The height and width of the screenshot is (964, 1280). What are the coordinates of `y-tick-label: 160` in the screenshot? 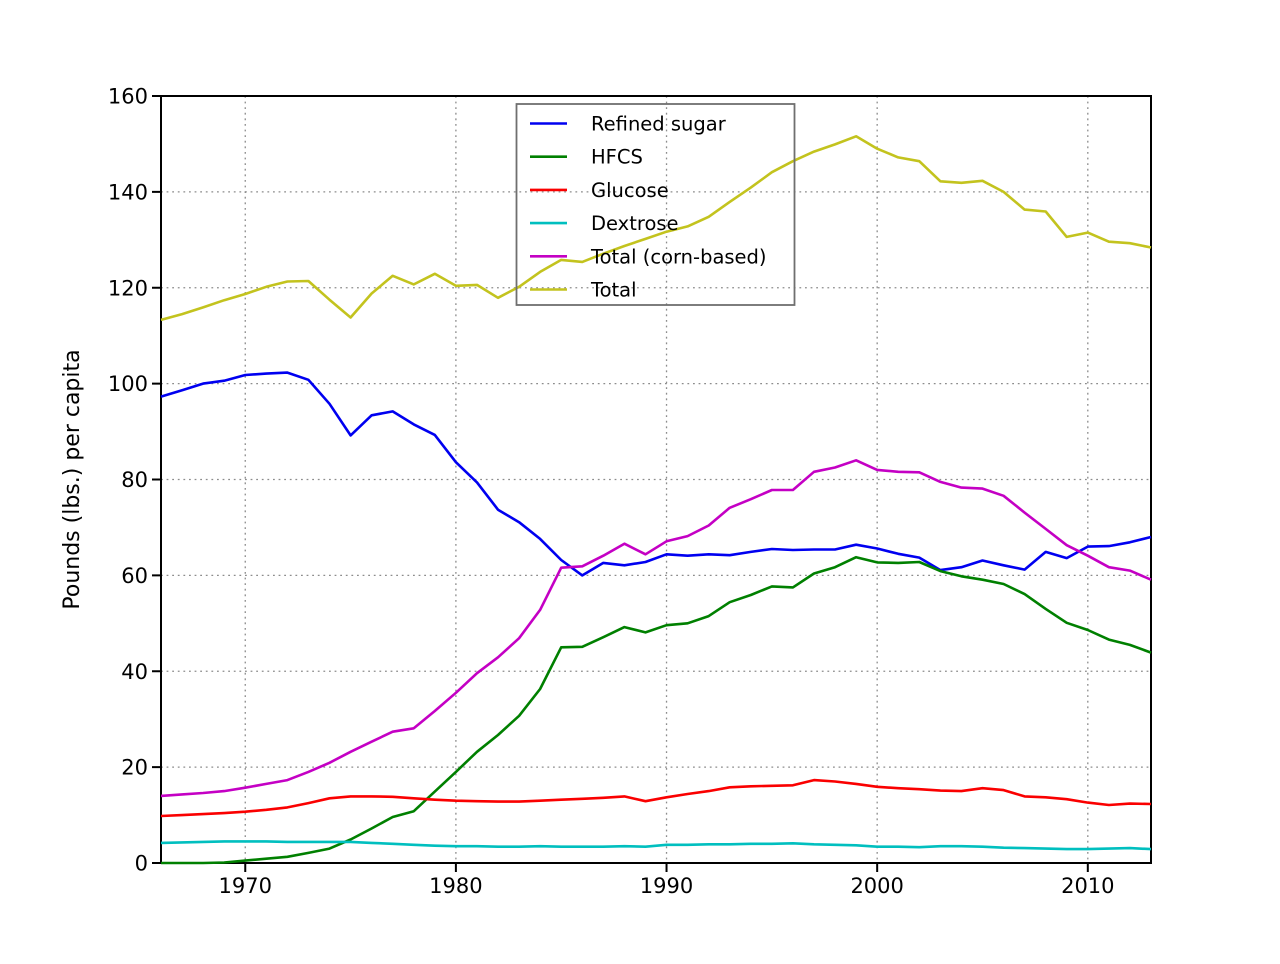 It's located at (128, 97).